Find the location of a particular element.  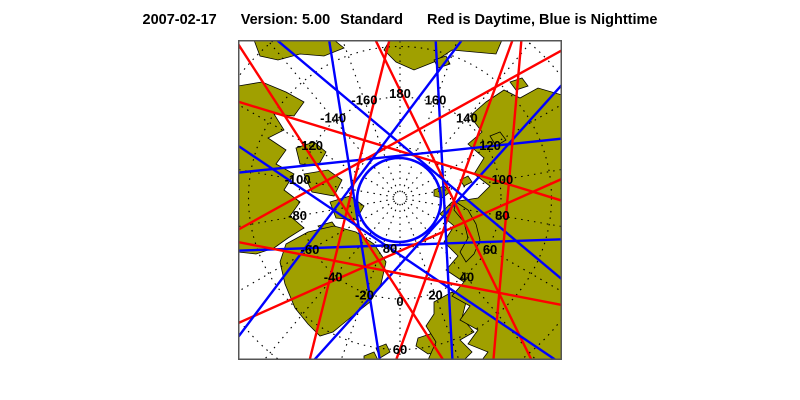

landmass-severnaya-zemlya is located at coordinates (498, 139).